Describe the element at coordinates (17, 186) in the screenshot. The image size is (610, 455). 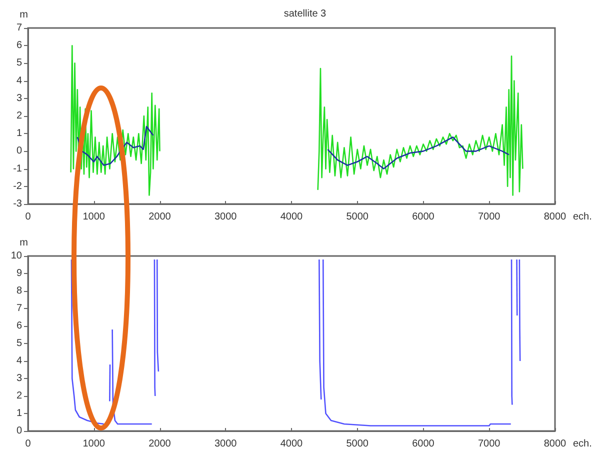
I see `y-tick-label: -2` at that location.